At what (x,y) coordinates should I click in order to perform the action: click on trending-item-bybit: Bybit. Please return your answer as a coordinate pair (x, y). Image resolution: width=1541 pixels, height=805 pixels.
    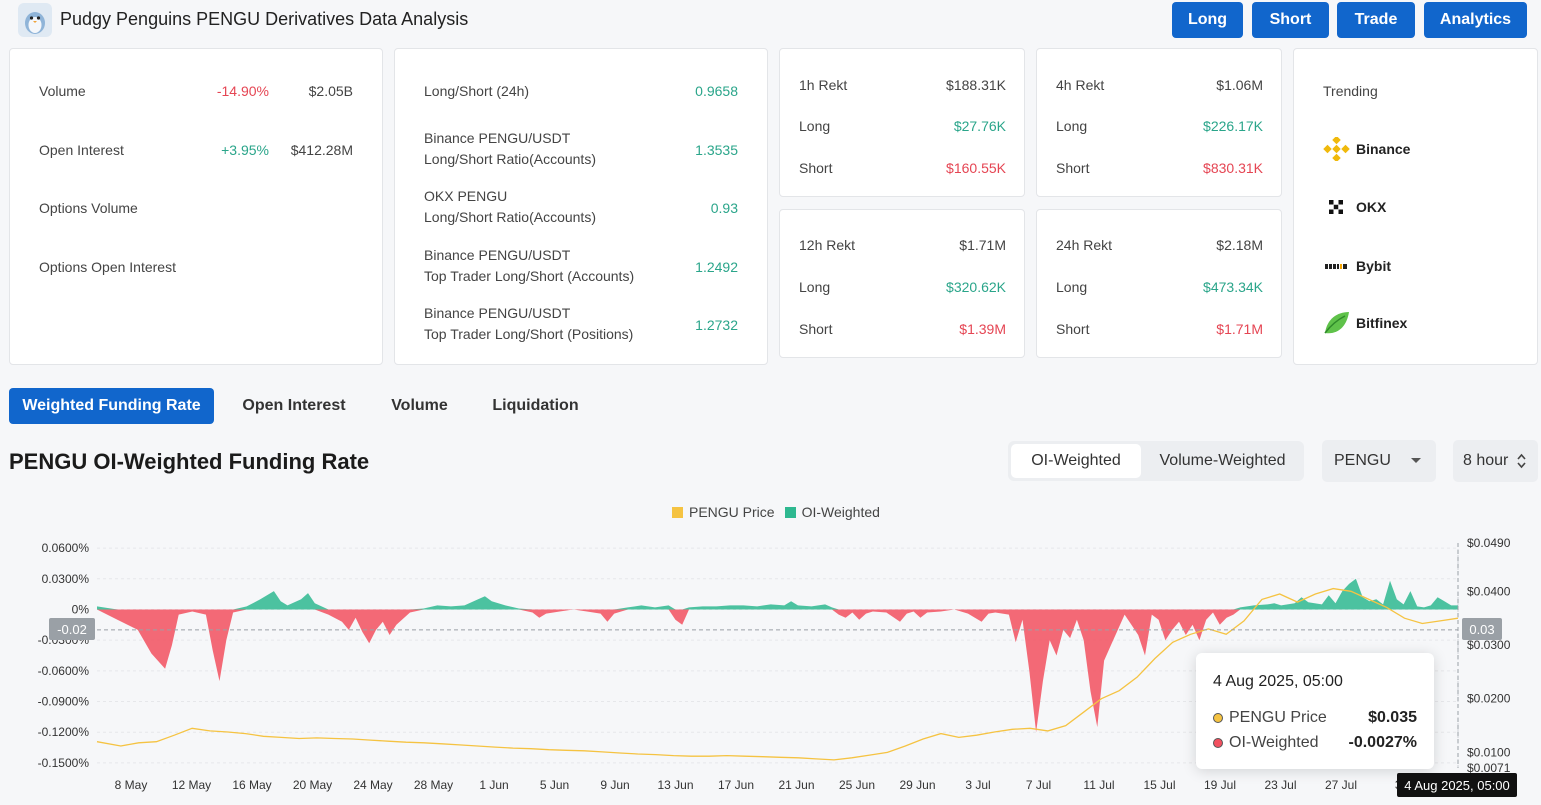
    Looking at the image, I should click on (1357, 266).